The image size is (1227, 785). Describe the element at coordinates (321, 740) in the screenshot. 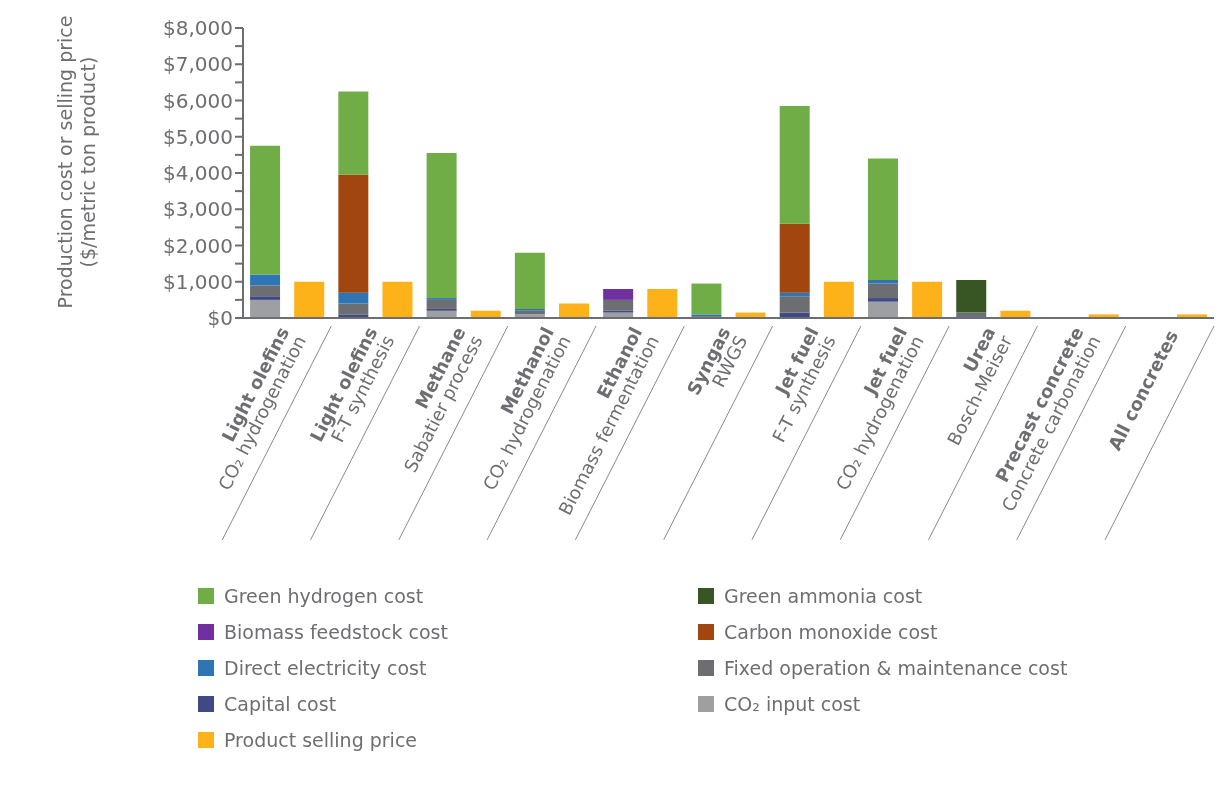

I see `legend-label: Product selling price` at that location.